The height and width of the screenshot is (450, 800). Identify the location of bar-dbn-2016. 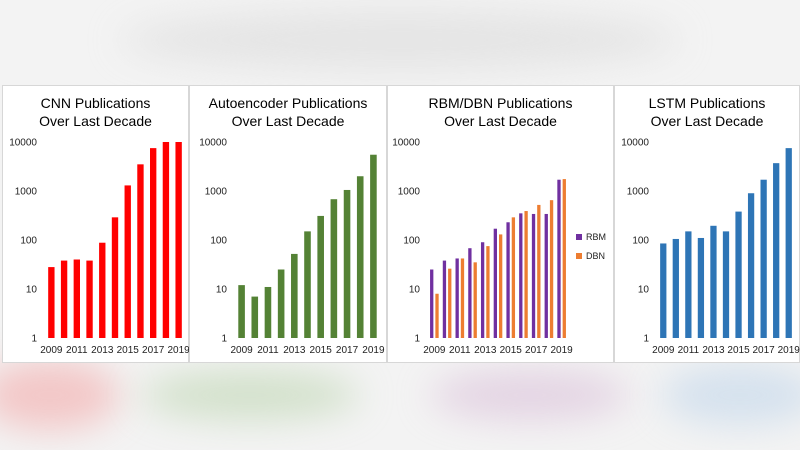
(526, 274).